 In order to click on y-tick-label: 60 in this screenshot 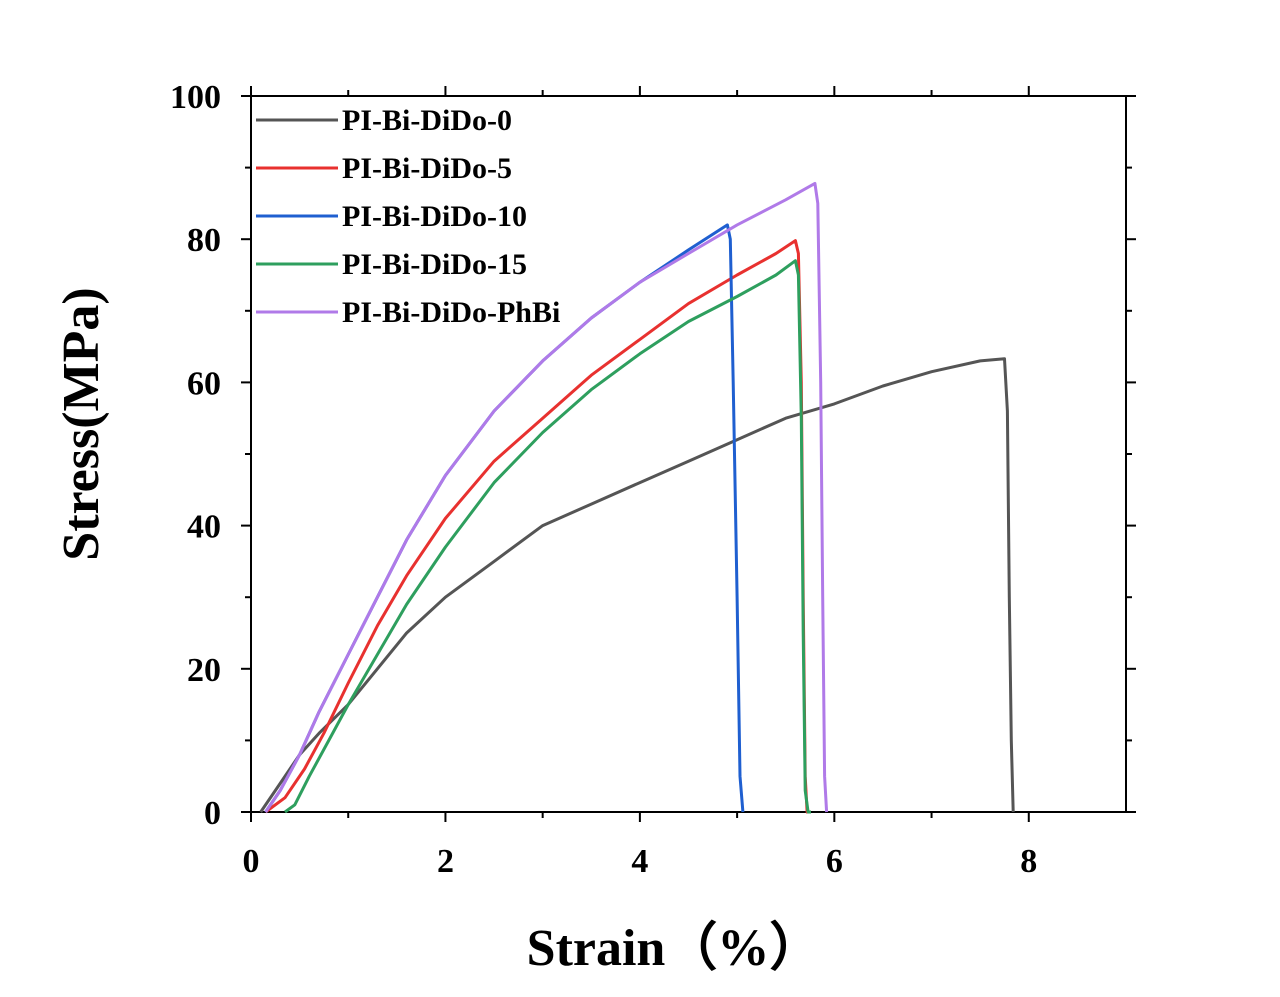, I will do `click(204, 383)`.